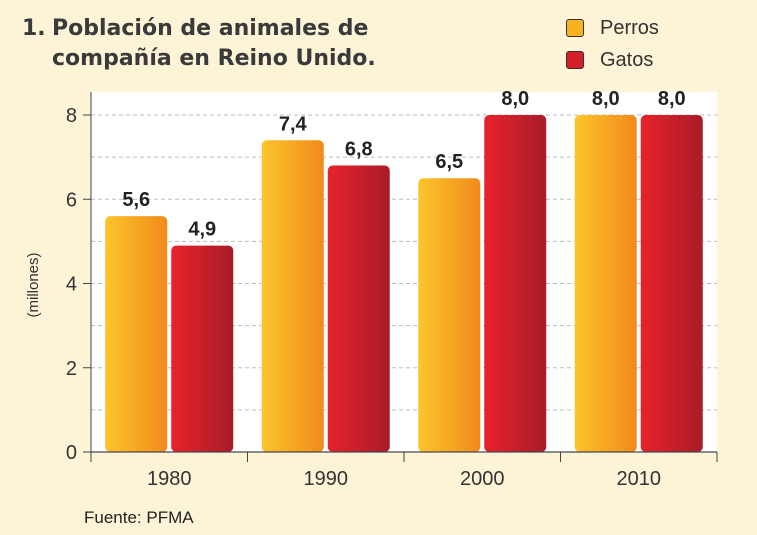 The height and width of the screenshot is (535, 757). I want to click on y-tick-label: 8, so click(71, 116).